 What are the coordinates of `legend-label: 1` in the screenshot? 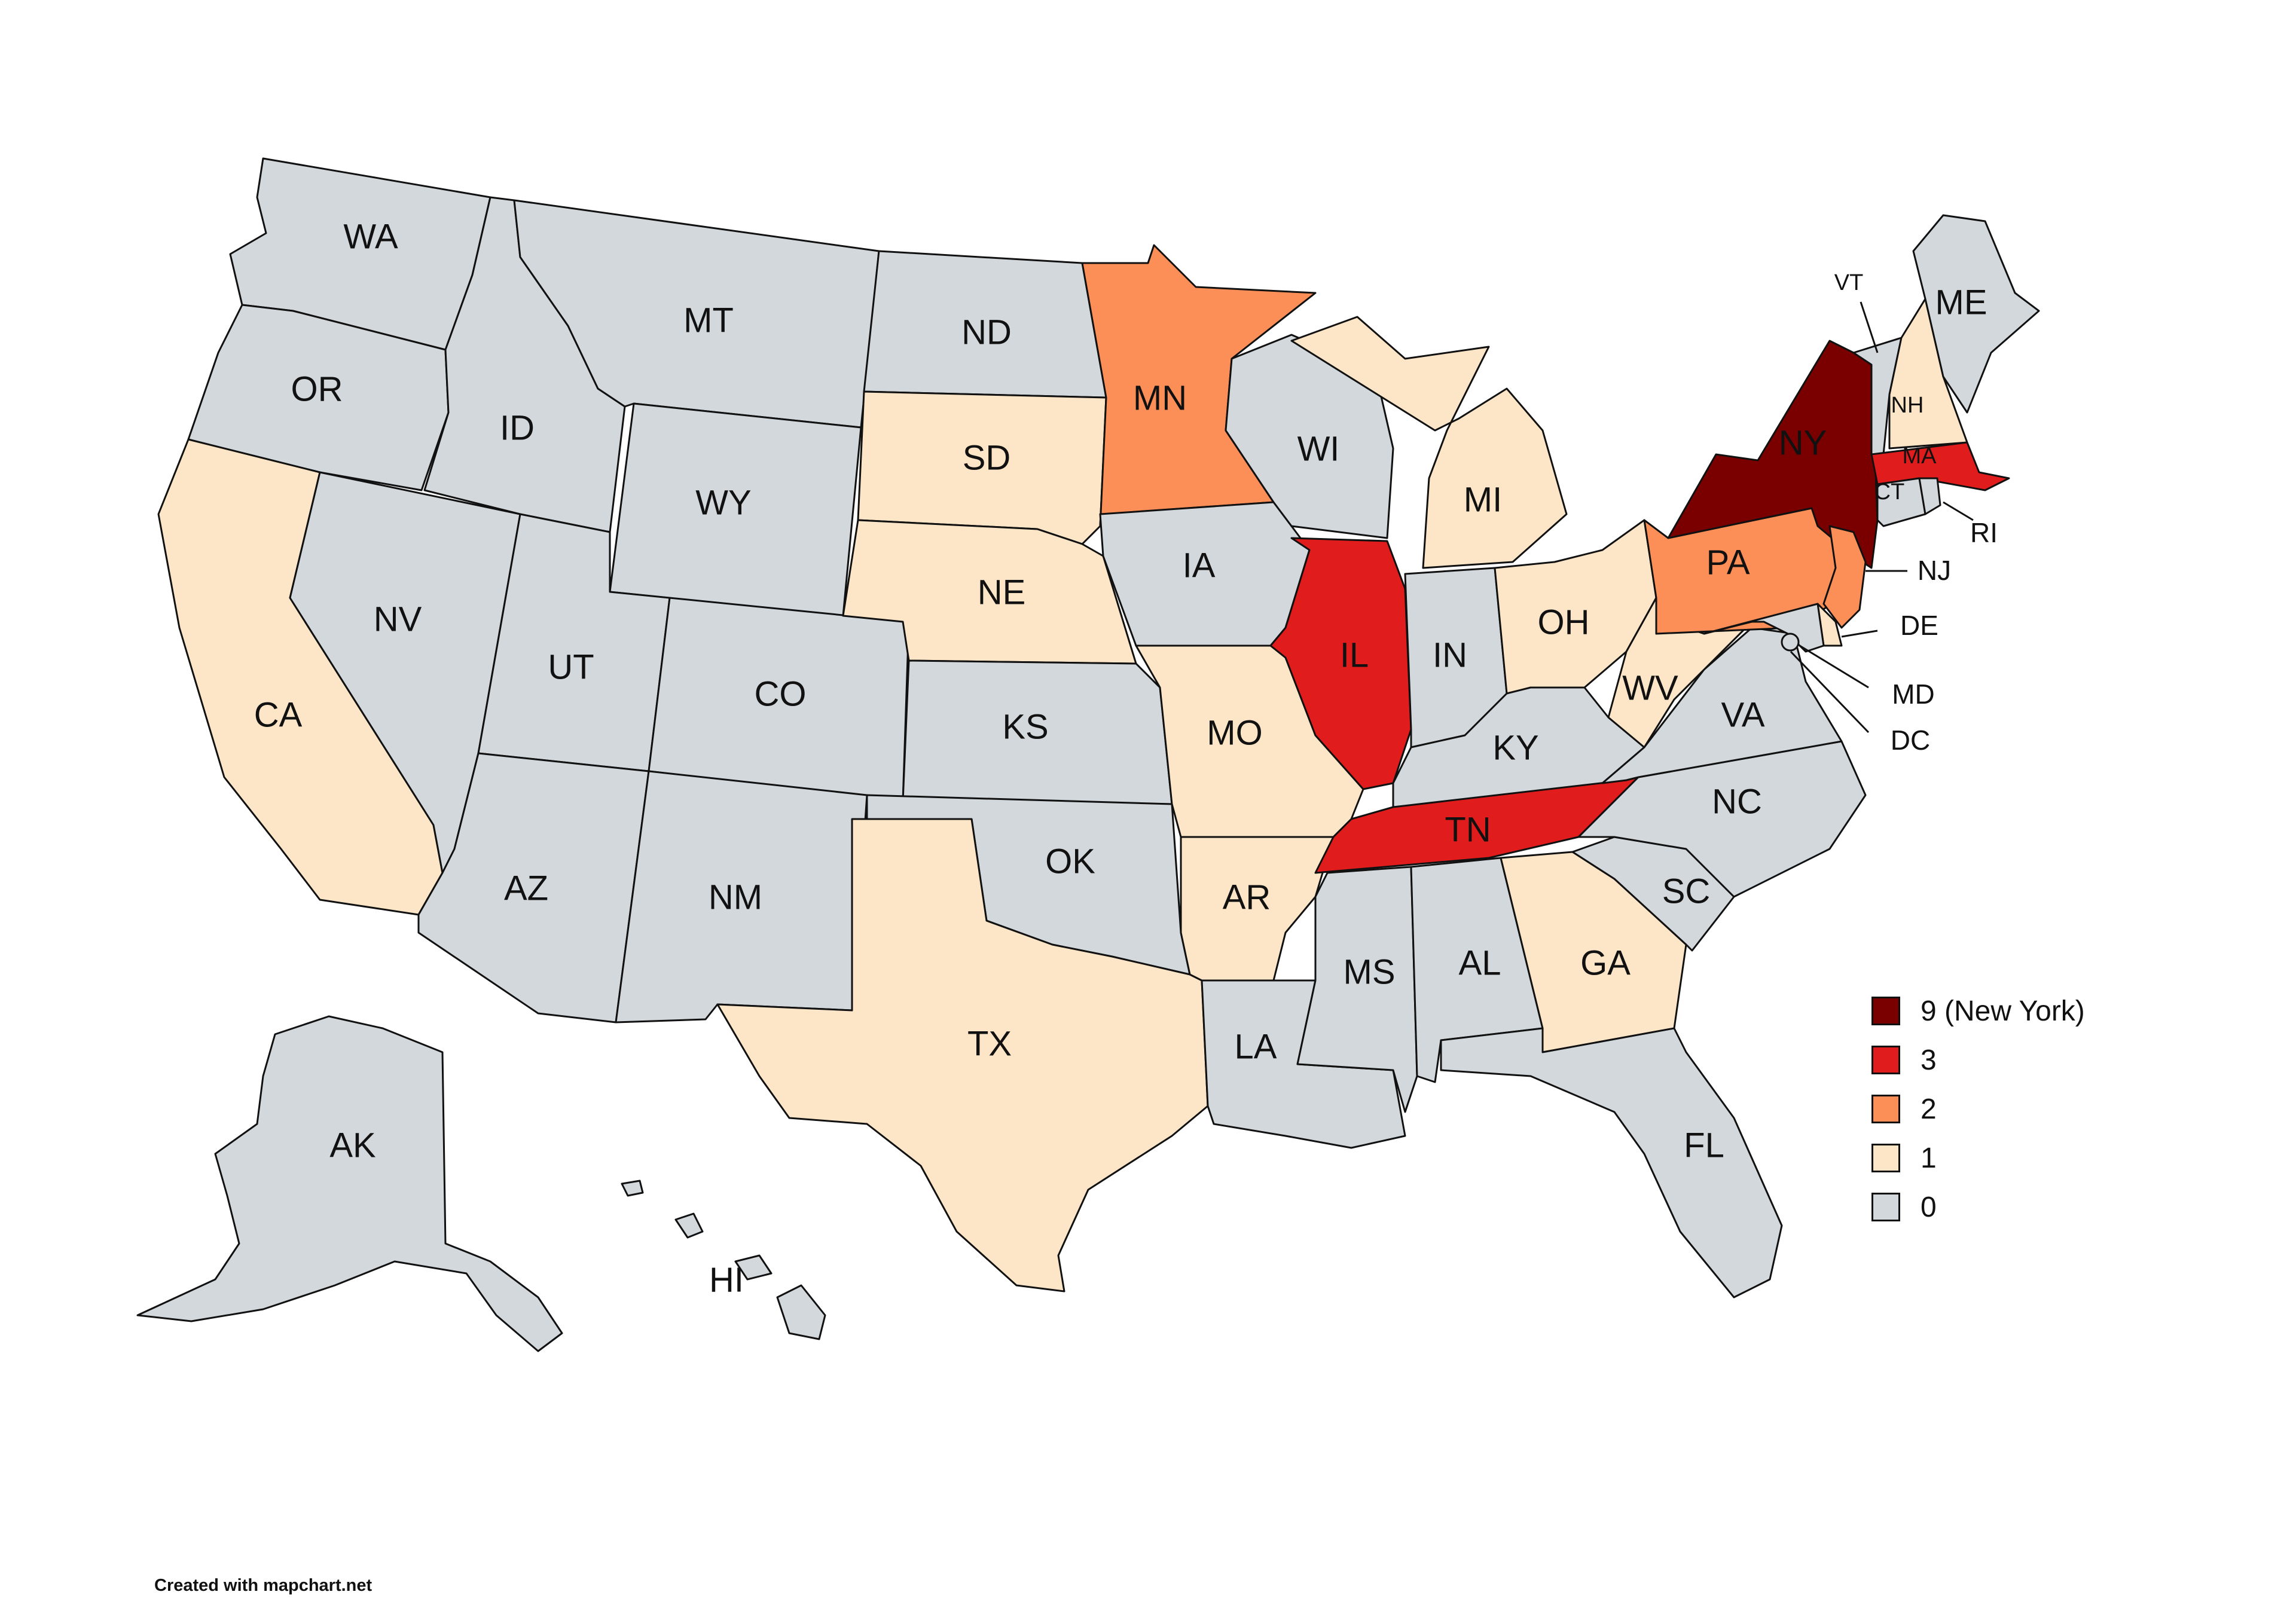 It's located at (1929, 1158).